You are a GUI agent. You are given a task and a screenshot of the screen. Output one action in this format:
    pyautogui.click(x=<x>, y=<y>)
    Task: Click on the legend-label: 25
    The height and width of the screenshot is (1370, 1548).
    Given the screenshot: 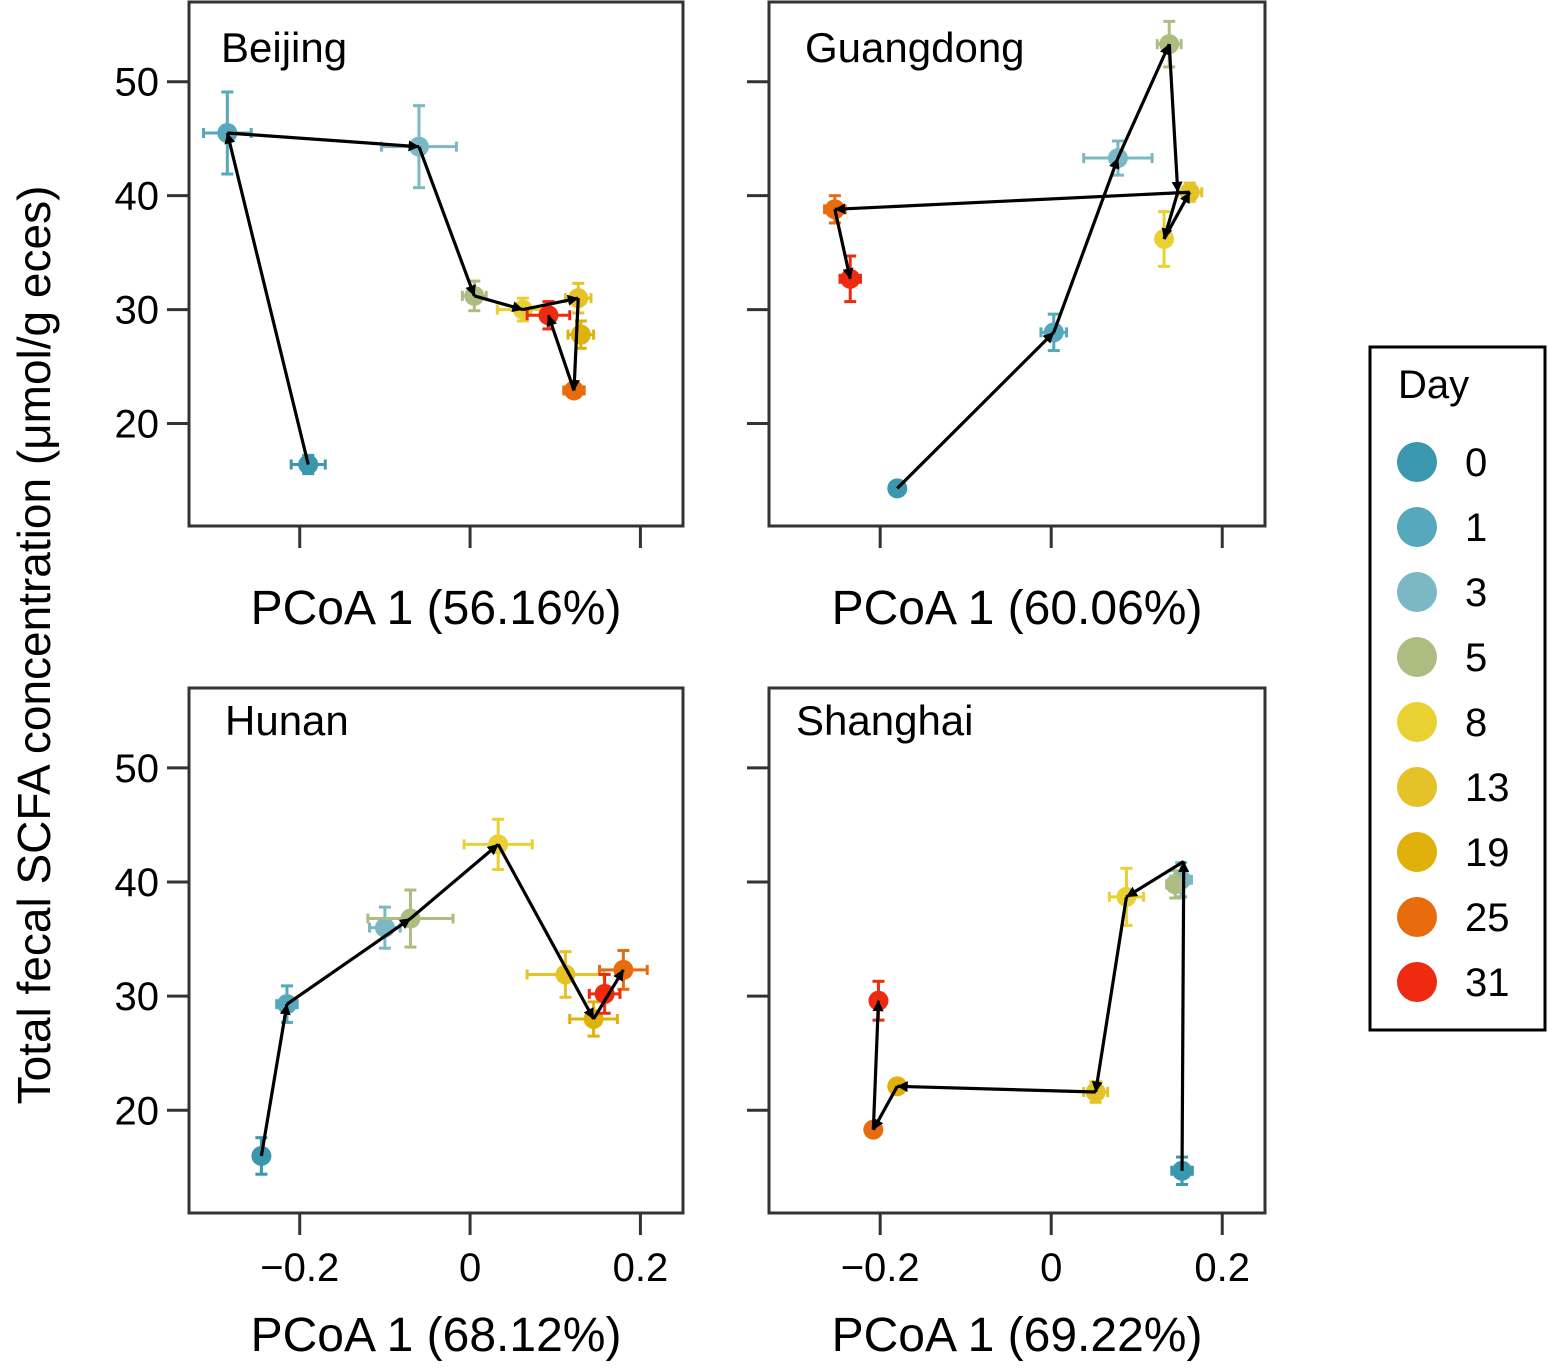 What is the action you would take?
    pyautogui.click(x=1487, y=918)
    